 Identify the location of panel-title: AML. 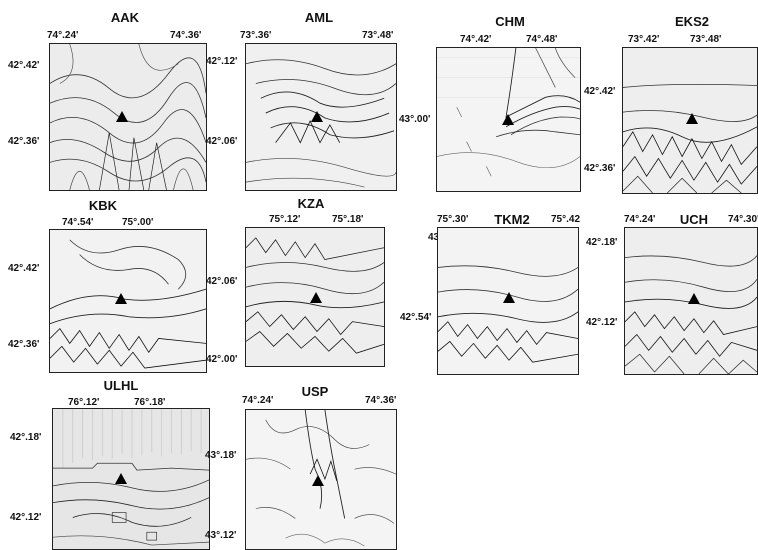
(319, 17).